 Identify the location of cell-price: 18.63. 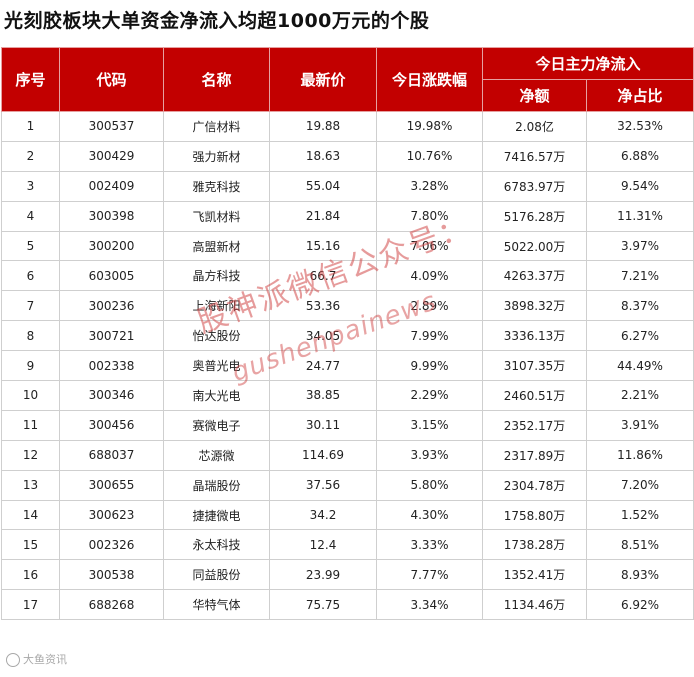
(323, 156).